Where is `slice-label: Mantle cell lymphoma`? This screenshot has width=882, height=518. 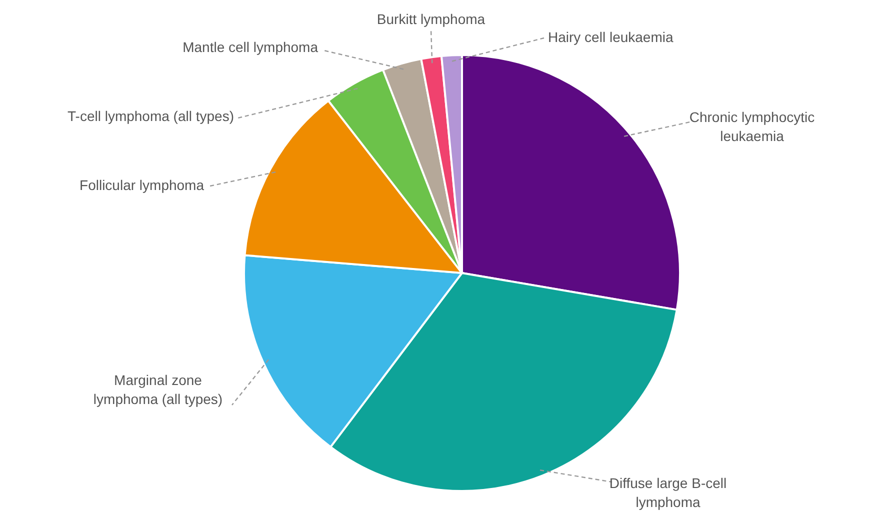
slice-label: Mantle cell lymphoma is located at coordinates (250, 47).